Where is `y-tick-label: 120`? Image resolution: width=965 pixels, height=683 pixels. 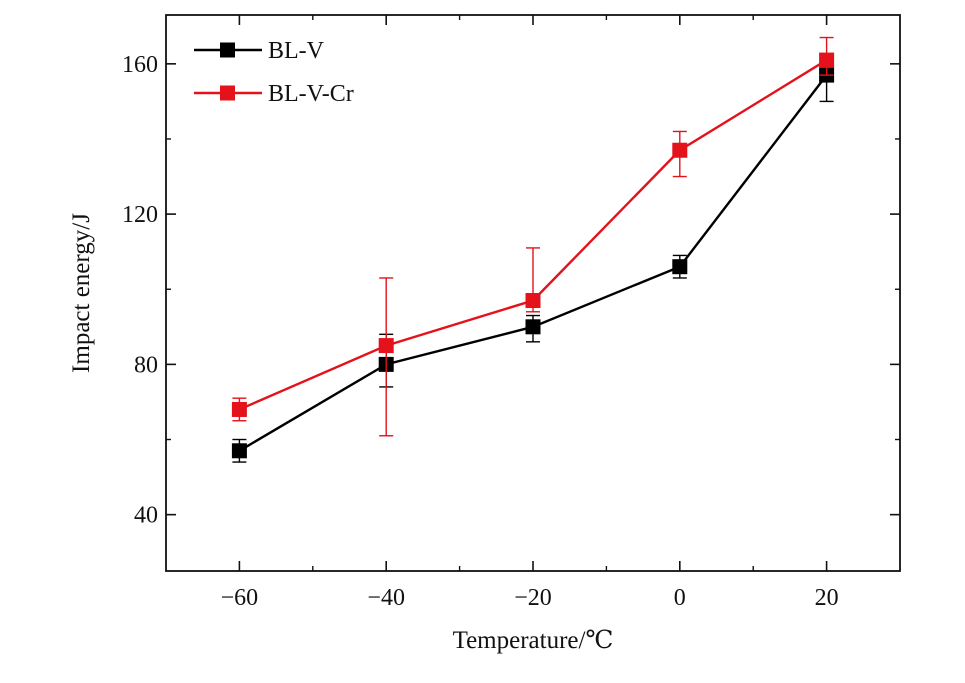 y-tick-label: 120 is located at coordinates (140, 215).